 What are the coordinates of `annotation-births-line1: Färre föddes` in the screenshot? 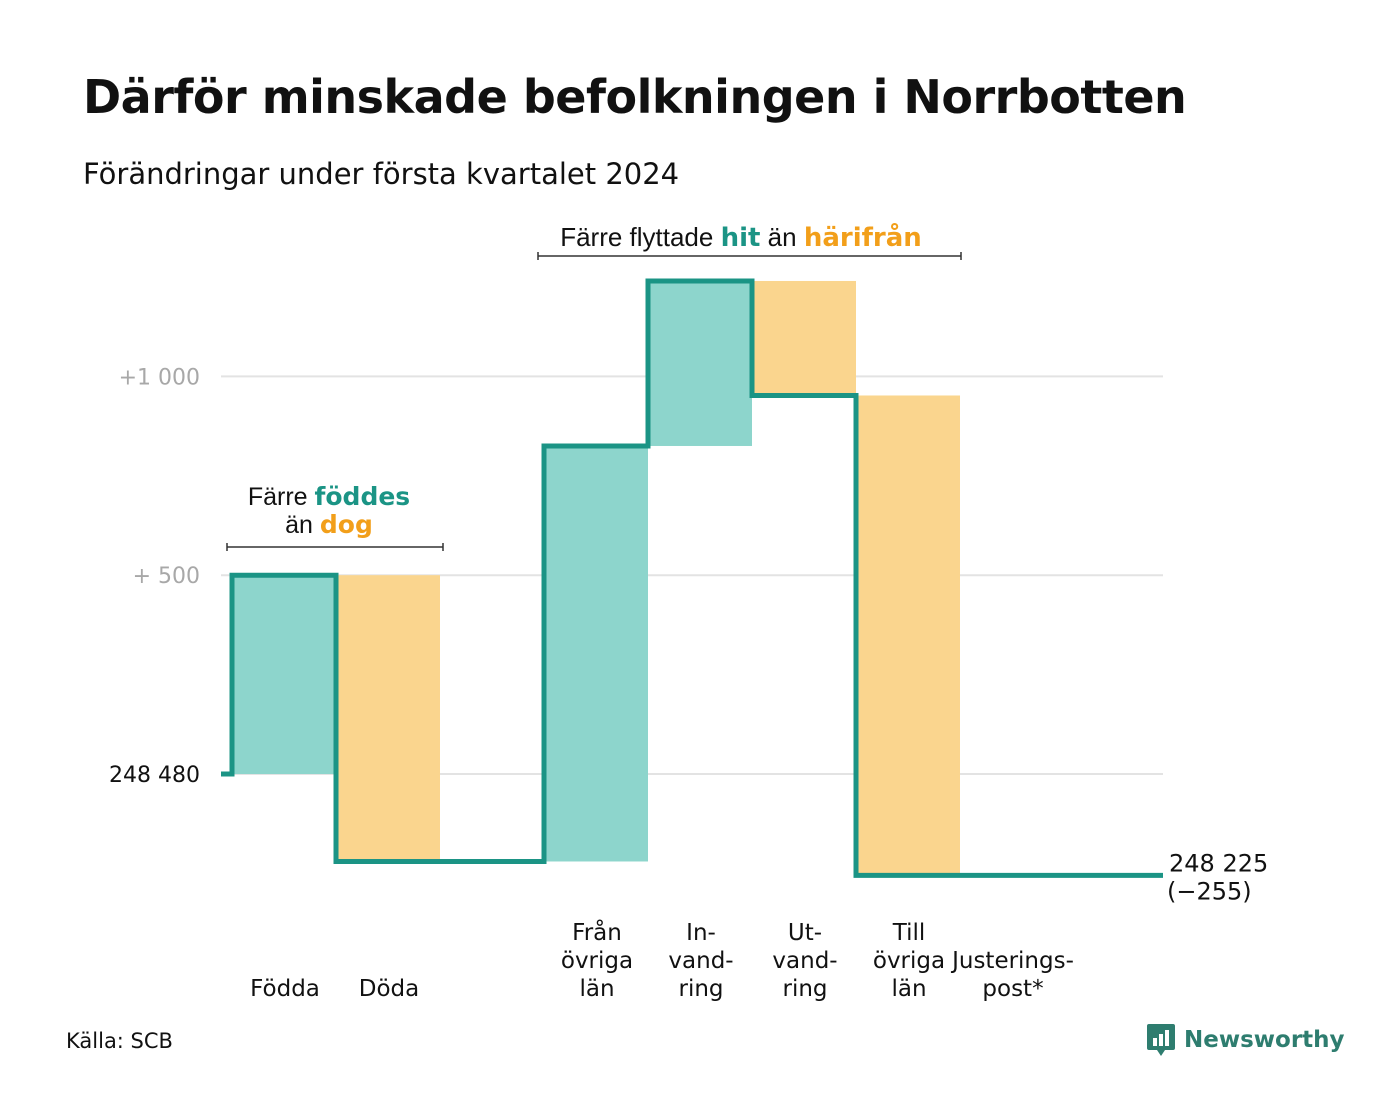 It's located at (329, 496).